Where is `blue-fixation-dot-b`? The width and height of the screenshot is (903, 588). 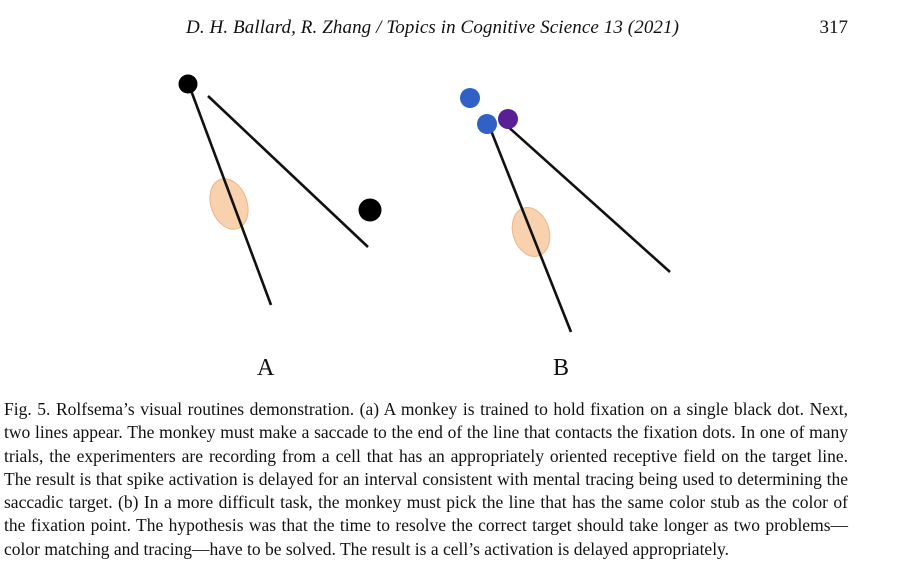 blue-fixation-dot-b is located at coordinates (470, 98).